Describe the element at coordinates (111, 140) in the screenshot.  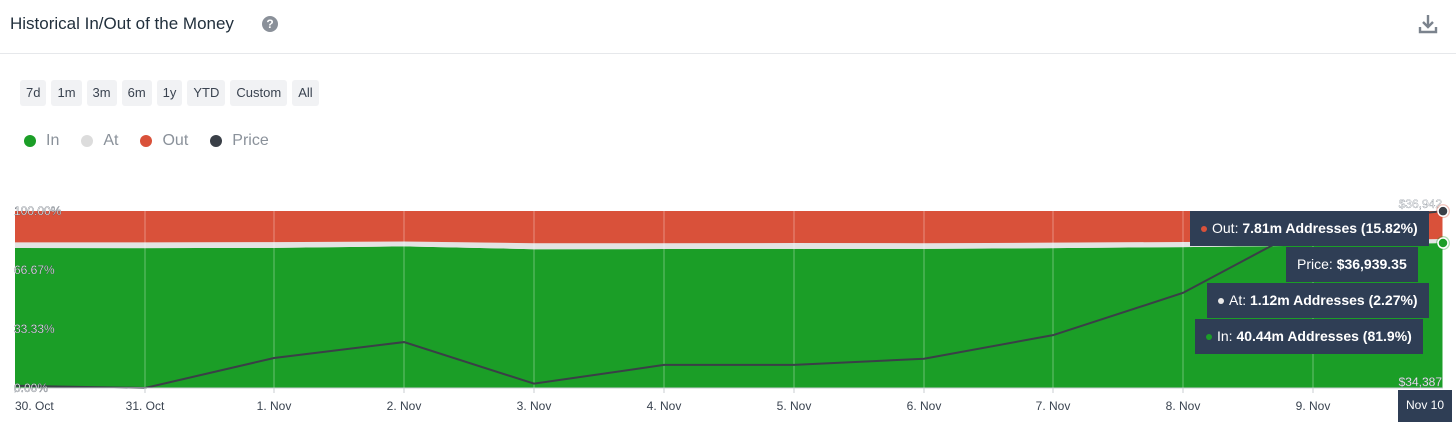
I see `legend-label-at: At` at that location.